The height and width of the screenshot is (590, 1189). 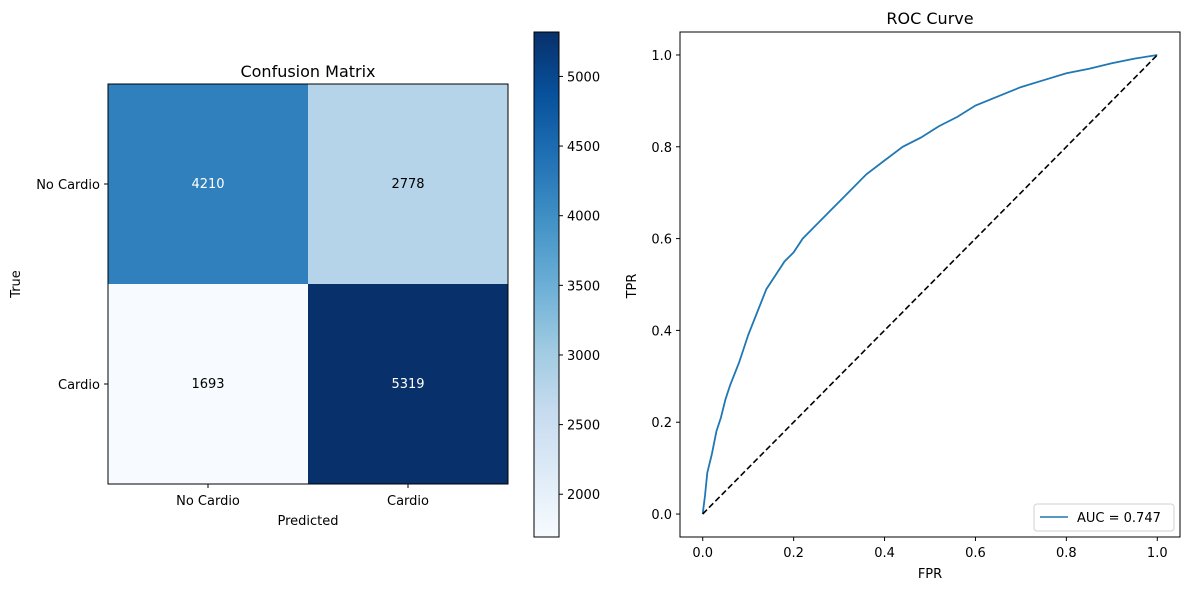 I want to click on roc-legend: AUC = 0.747, so click(x=1104, y=517).